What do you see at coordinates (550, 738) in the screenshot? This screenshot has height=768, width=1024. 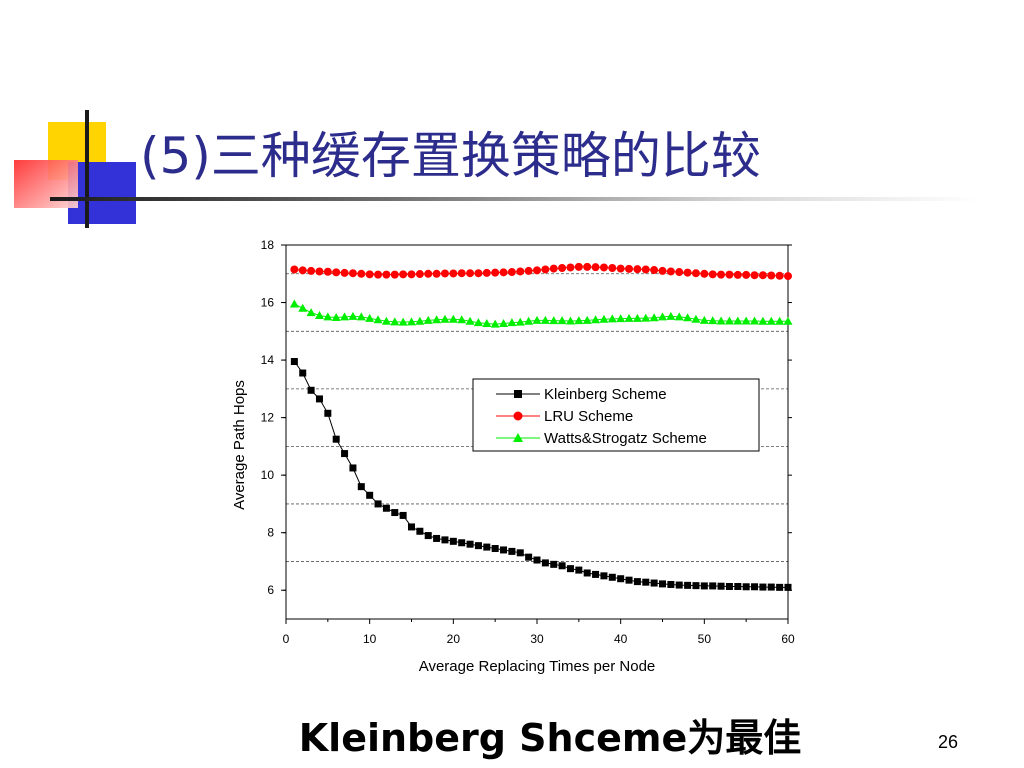 I see `conclusion-text: Kleinberg Shceme为最佳` at bounding box center [550, 738].